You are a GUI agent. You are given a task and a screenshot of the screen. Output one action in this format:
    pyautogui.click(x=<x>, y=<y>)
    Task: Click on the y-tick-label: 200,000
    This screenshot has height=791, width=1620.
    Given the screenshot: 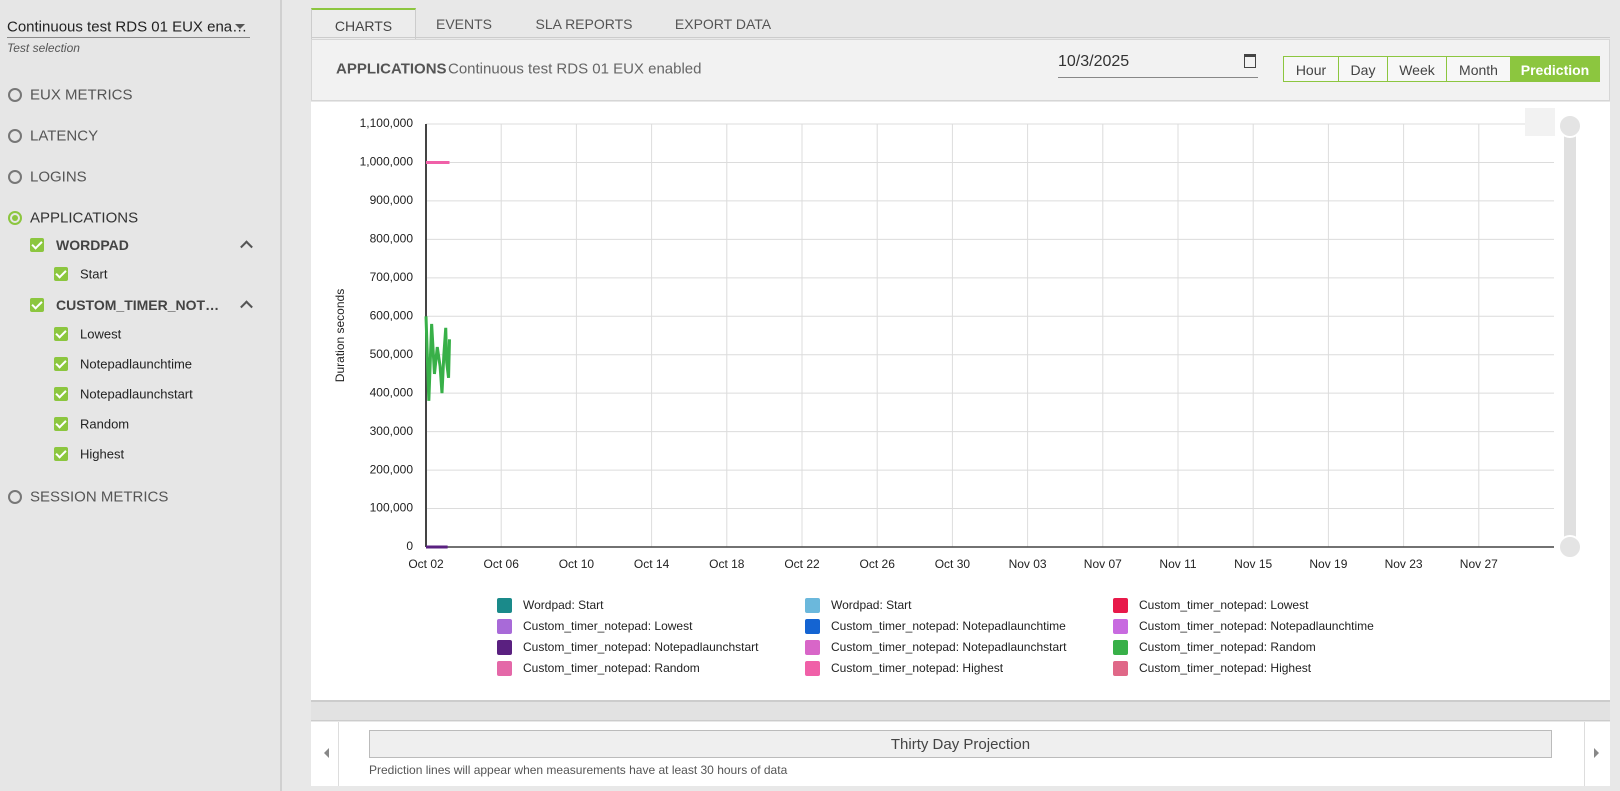 What is the action you would take?
    pyautogui.click(x=392, y=469)
    